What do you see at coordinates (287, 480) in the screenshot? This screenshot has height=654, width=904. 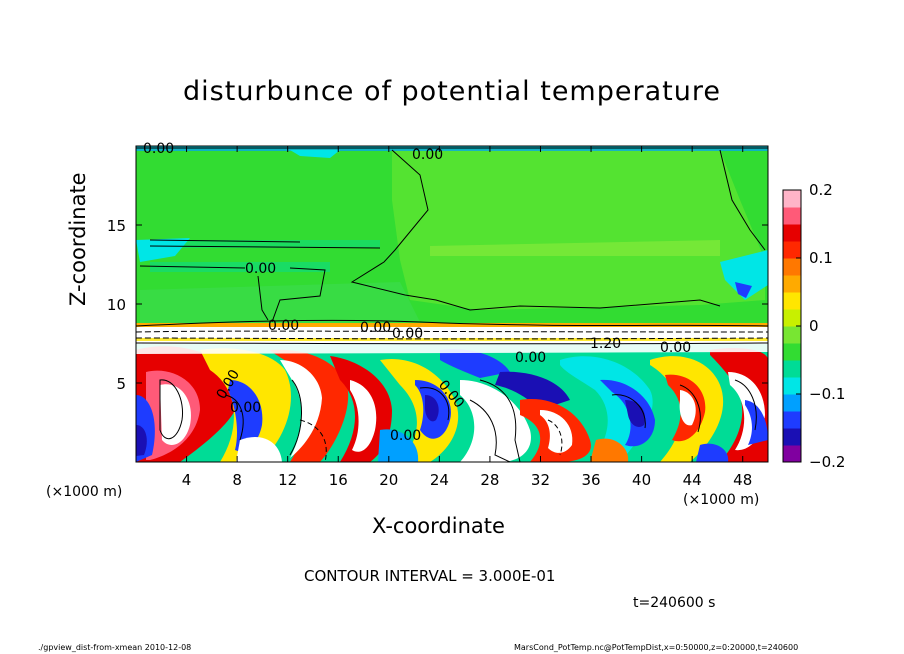 I see `x-tick-label: 12` at bounding box center [287, 480].